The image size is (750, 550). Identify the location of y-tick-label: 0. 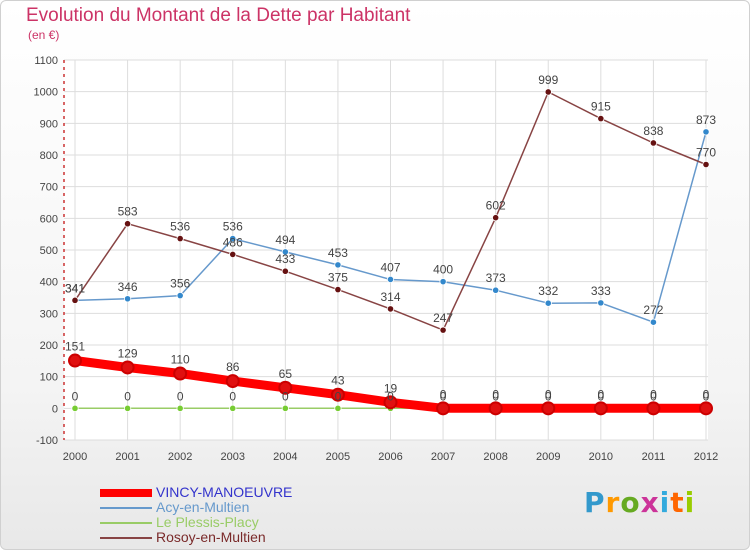
(55, 409).